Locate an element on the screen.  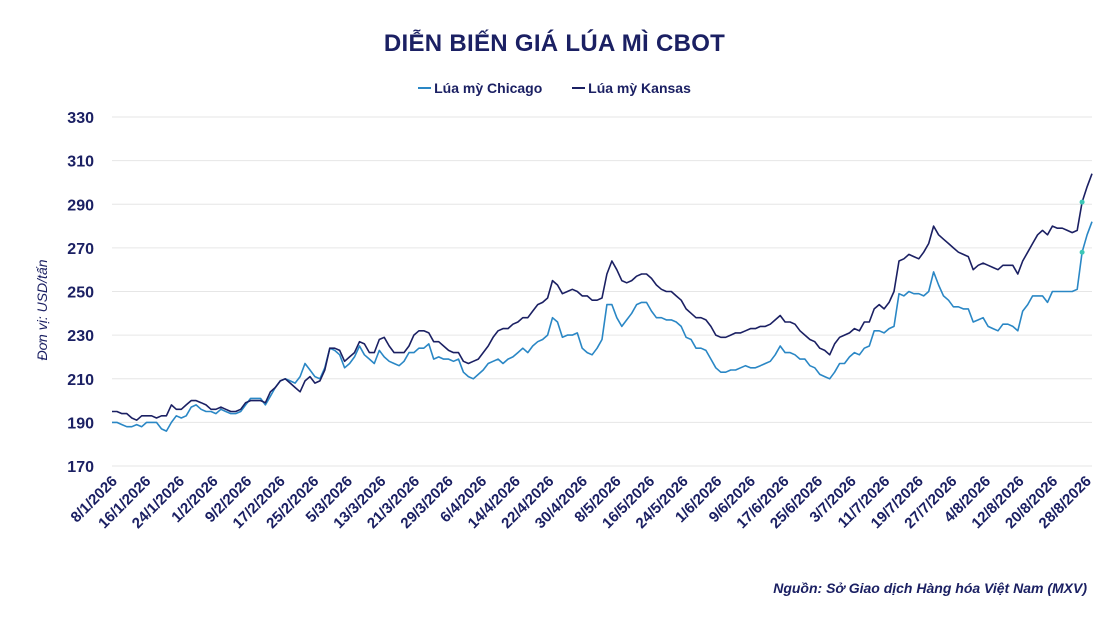
legend-swatch-chicago is located at coordinates (425, 88).